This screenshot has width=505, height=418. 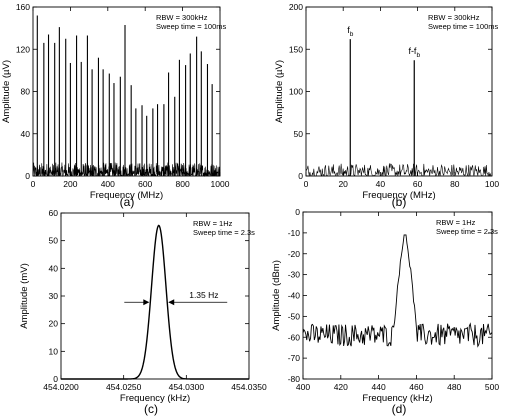 I want to click on y-tick-label: 10, so click(x=54, y=351).